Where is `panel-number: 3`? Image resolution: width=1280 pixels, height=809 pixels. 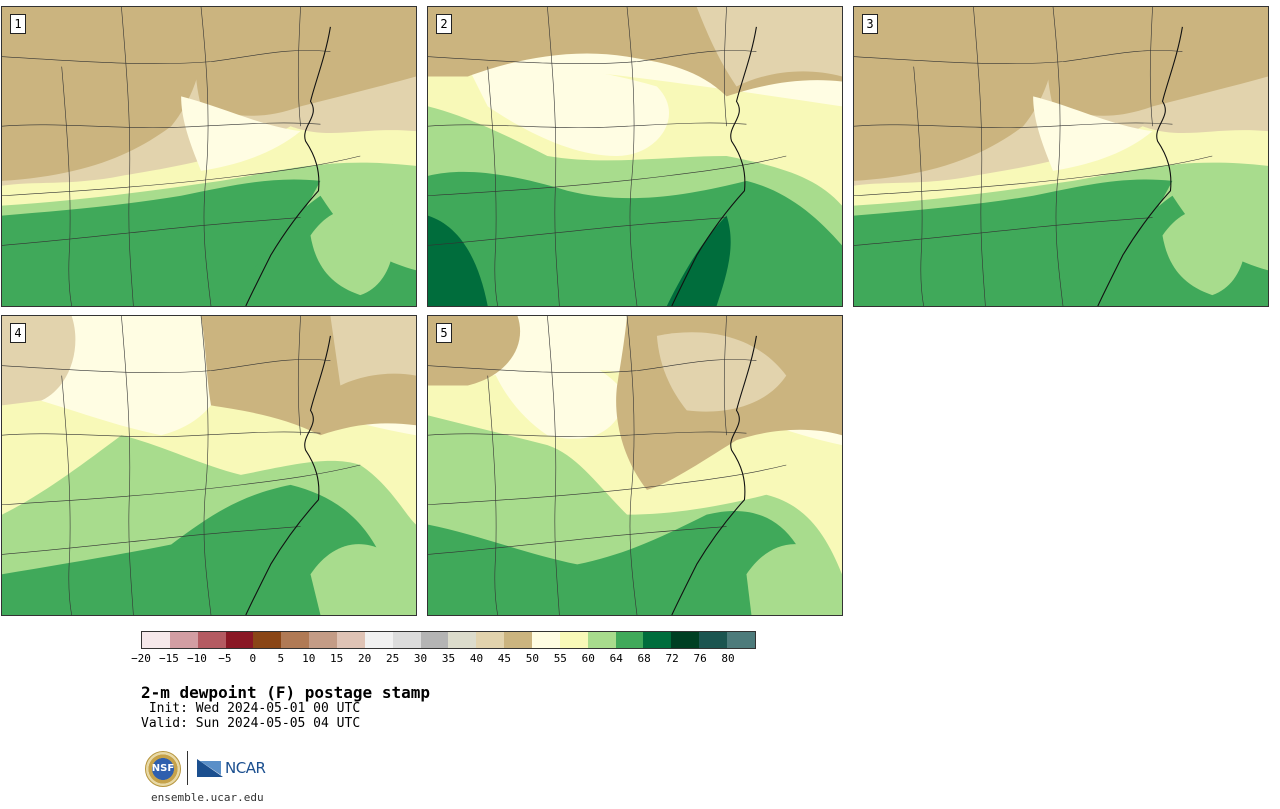
panel-number: 3 is located at coordinates (870, 24).